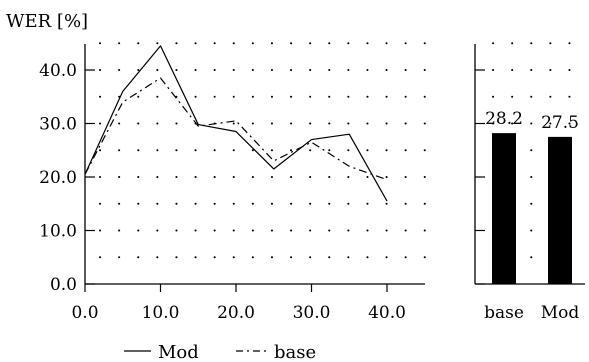  I want to click on bar-base, so click(504, 208).